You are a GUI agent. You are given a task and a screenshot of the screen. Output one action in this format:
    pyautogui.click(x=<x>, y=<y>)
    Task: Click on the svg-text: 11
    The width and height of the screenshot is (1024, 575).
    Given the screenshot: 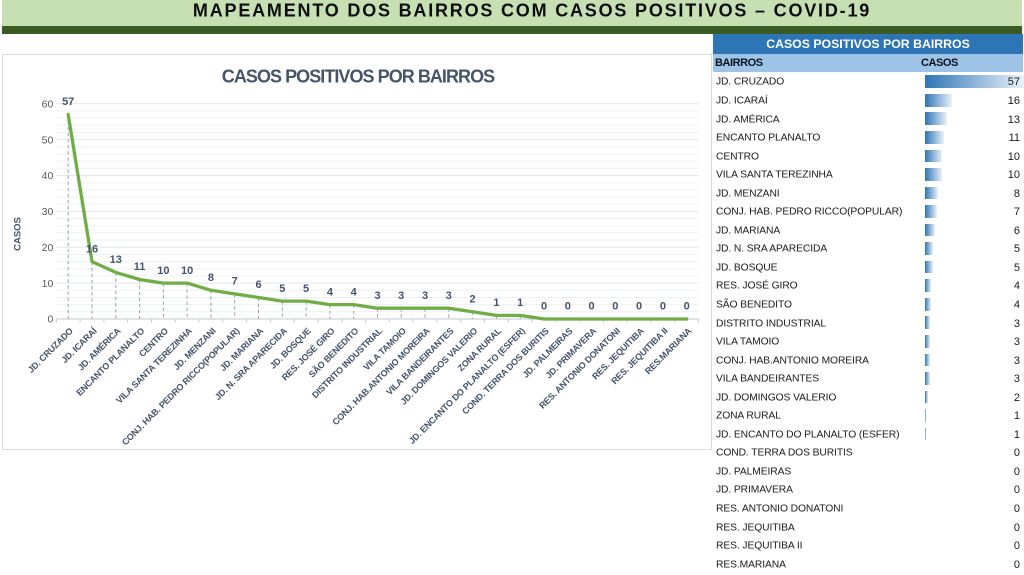 What is the action you would take?
    pyautogui.click(x=140, y=267)
    